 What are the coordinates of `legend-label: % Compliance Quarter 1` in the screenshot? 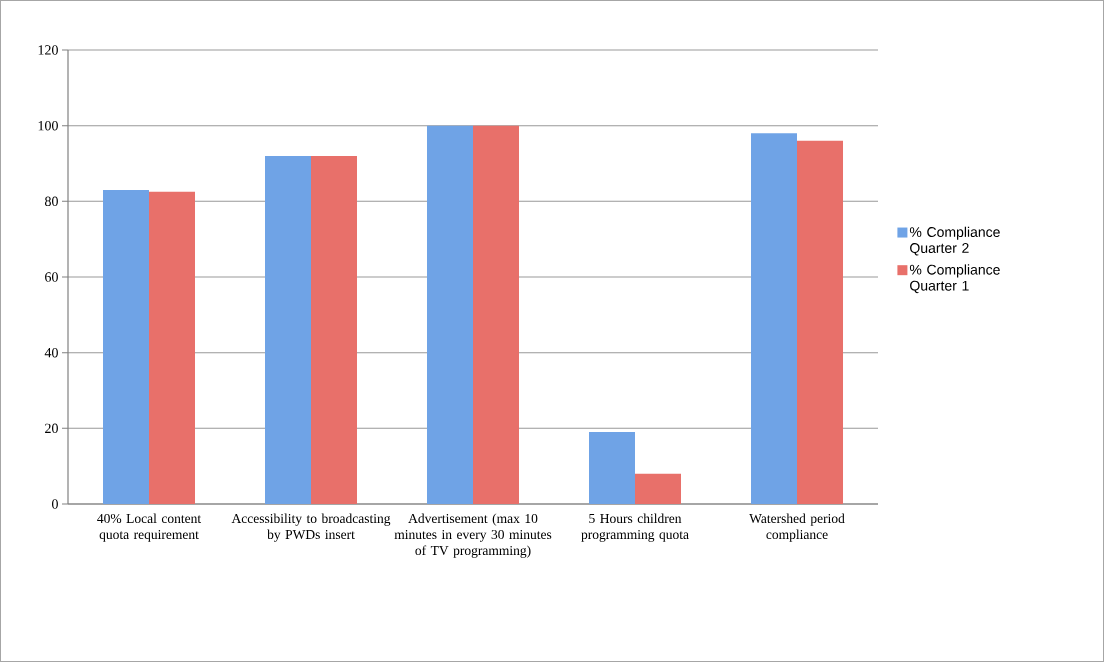 It's located at (954, 279).